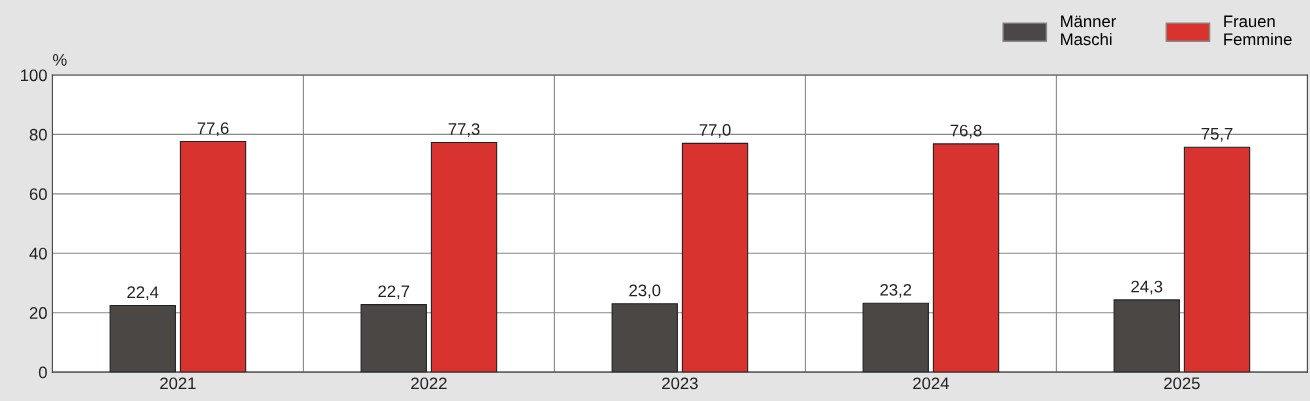  I want to click on y-axis-title: %, so click(59, 60).